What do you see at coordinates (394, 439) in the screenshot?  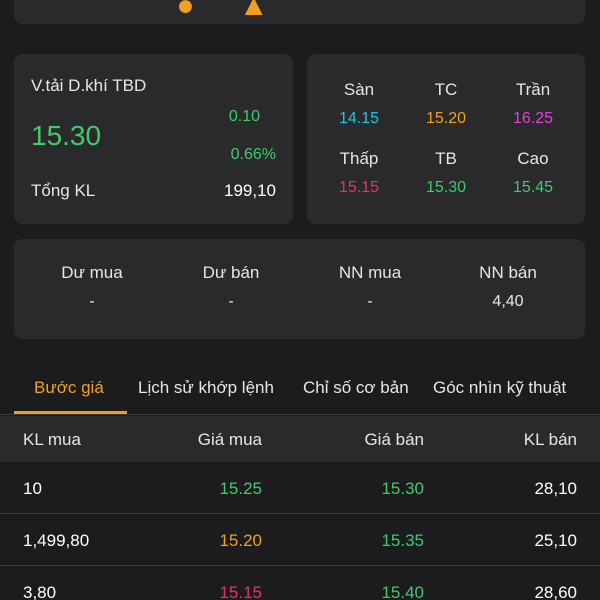 I see `header-ask-price: Giá bán` at bounding box center [394, 439].